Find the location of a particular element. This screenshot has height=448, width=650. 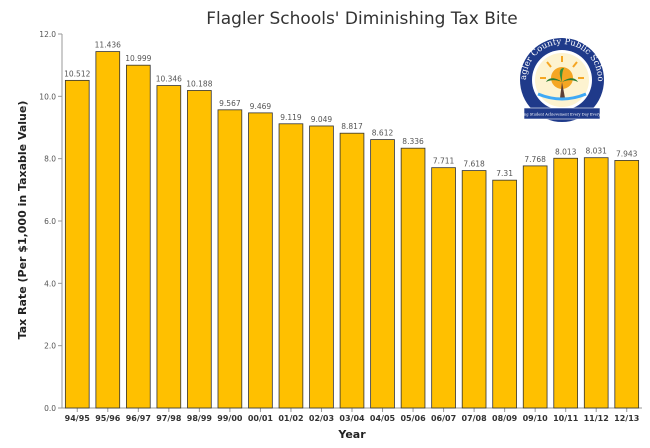

bar-value-label: 9.469 is located at coordinates (261, 106).